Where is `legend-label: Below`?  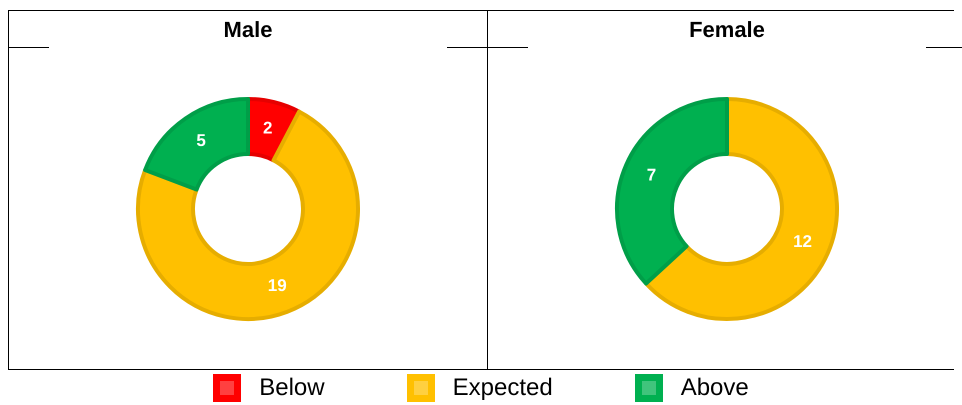 legend-label: Below is located at coordinates (292, 388).